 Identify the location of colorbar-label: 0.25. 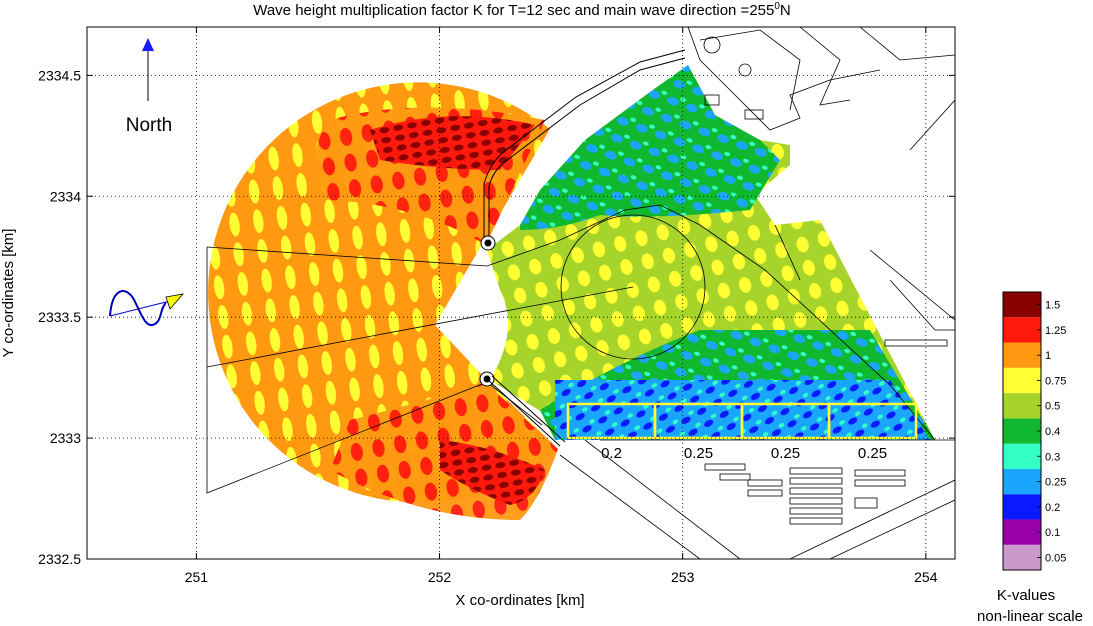
(1055, 483).